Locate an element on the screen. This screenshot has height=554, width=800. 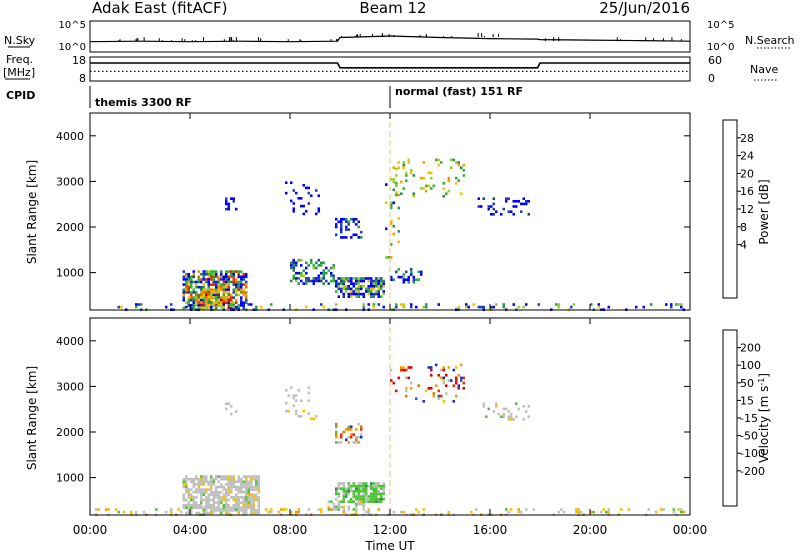
x-tick-label: 04:00 is located at coordinates (190, 530).